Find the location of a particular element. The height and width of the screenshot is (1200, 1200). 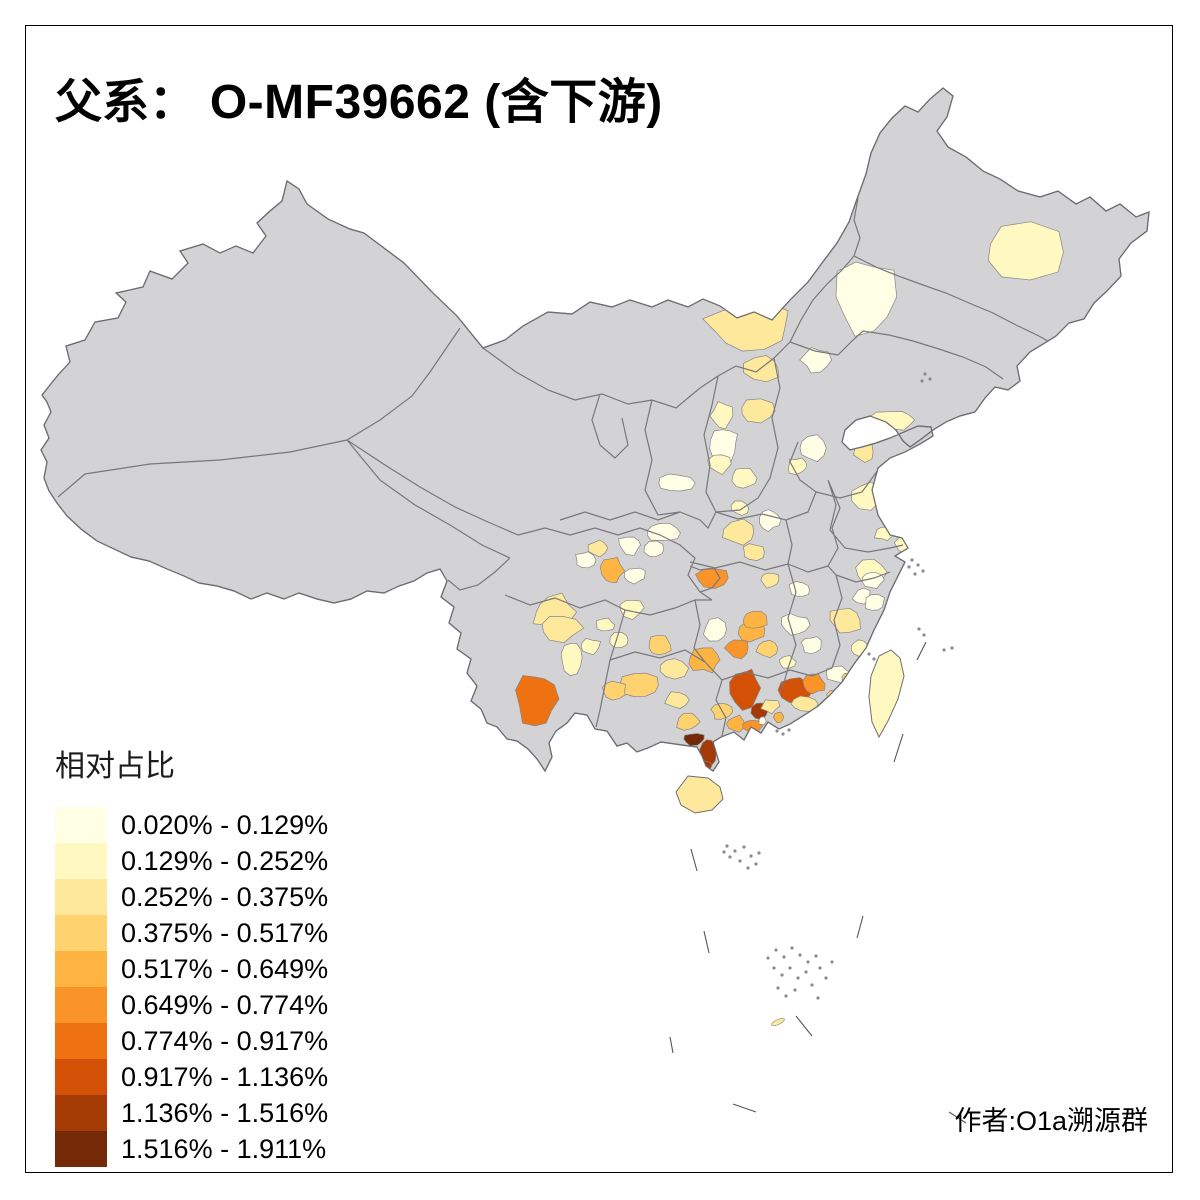

page-title: 父系： O-MF39662 (含下游) is located at coordinates (359, 97).